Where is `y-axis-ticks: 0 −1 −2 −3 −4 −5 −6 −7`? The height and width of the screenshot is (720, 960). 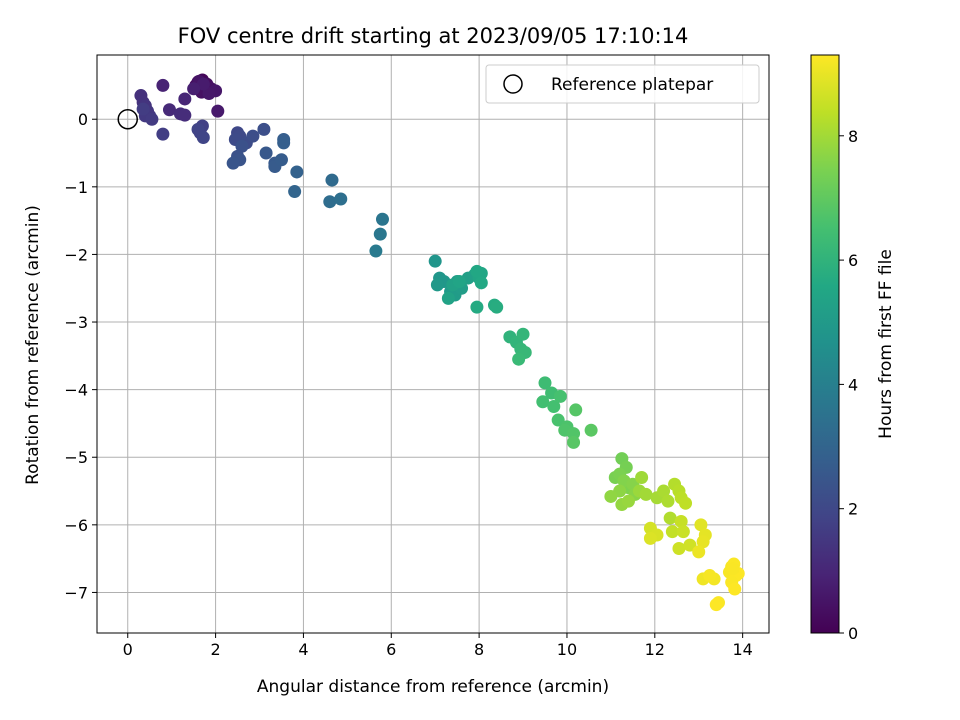 y-axis-ticks: 0 −1 −2 −3 −4 −5 −6 −7 is located at coordinates (80, 356).